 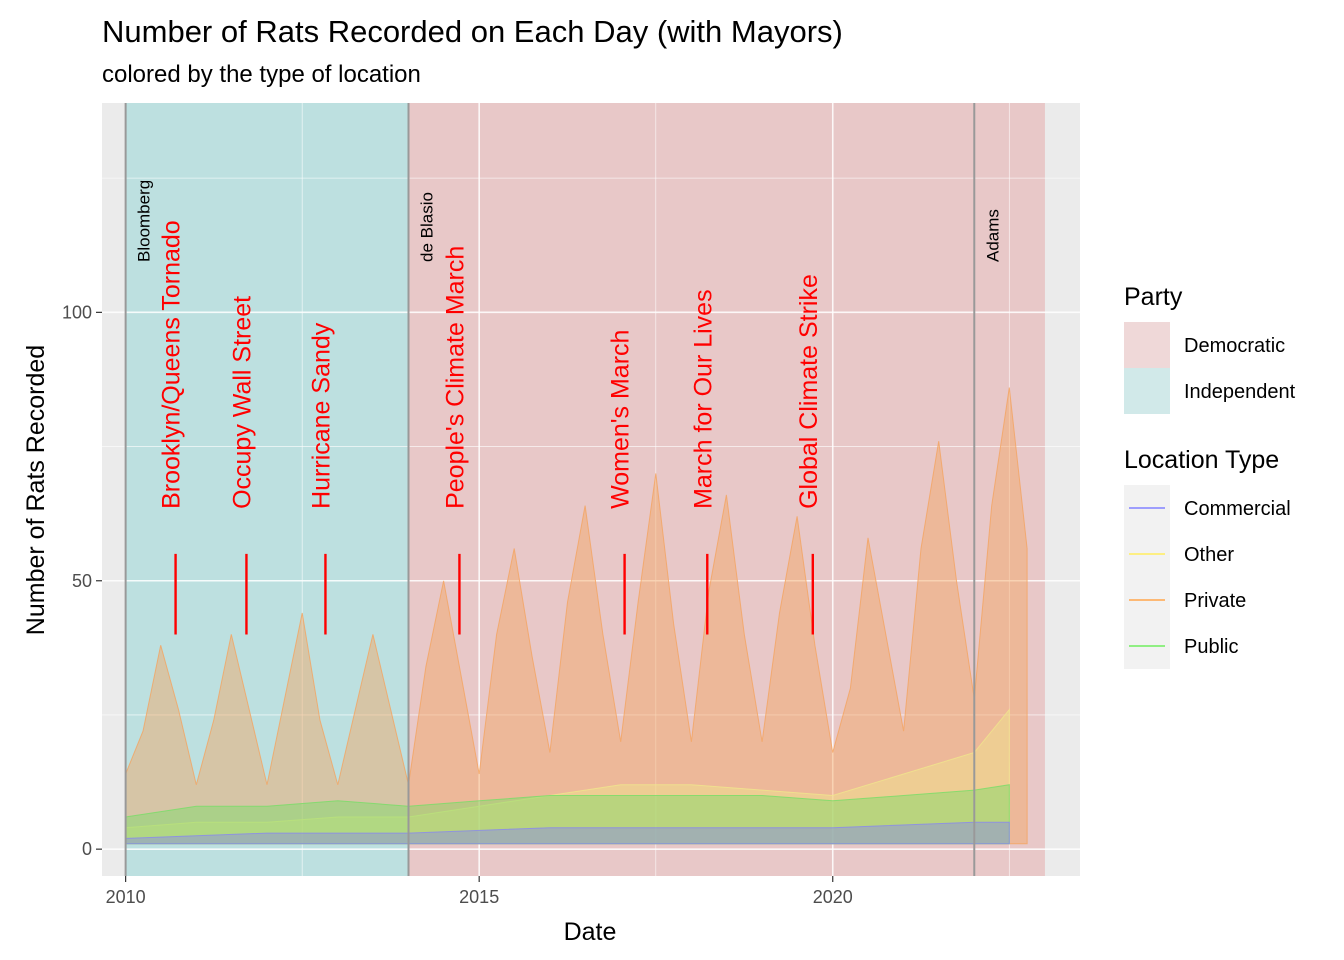 What do you see at coordinates (703, 399) in the screenshot?
I see `event-label: March for Our Lives` at bounding box center [703, 399].